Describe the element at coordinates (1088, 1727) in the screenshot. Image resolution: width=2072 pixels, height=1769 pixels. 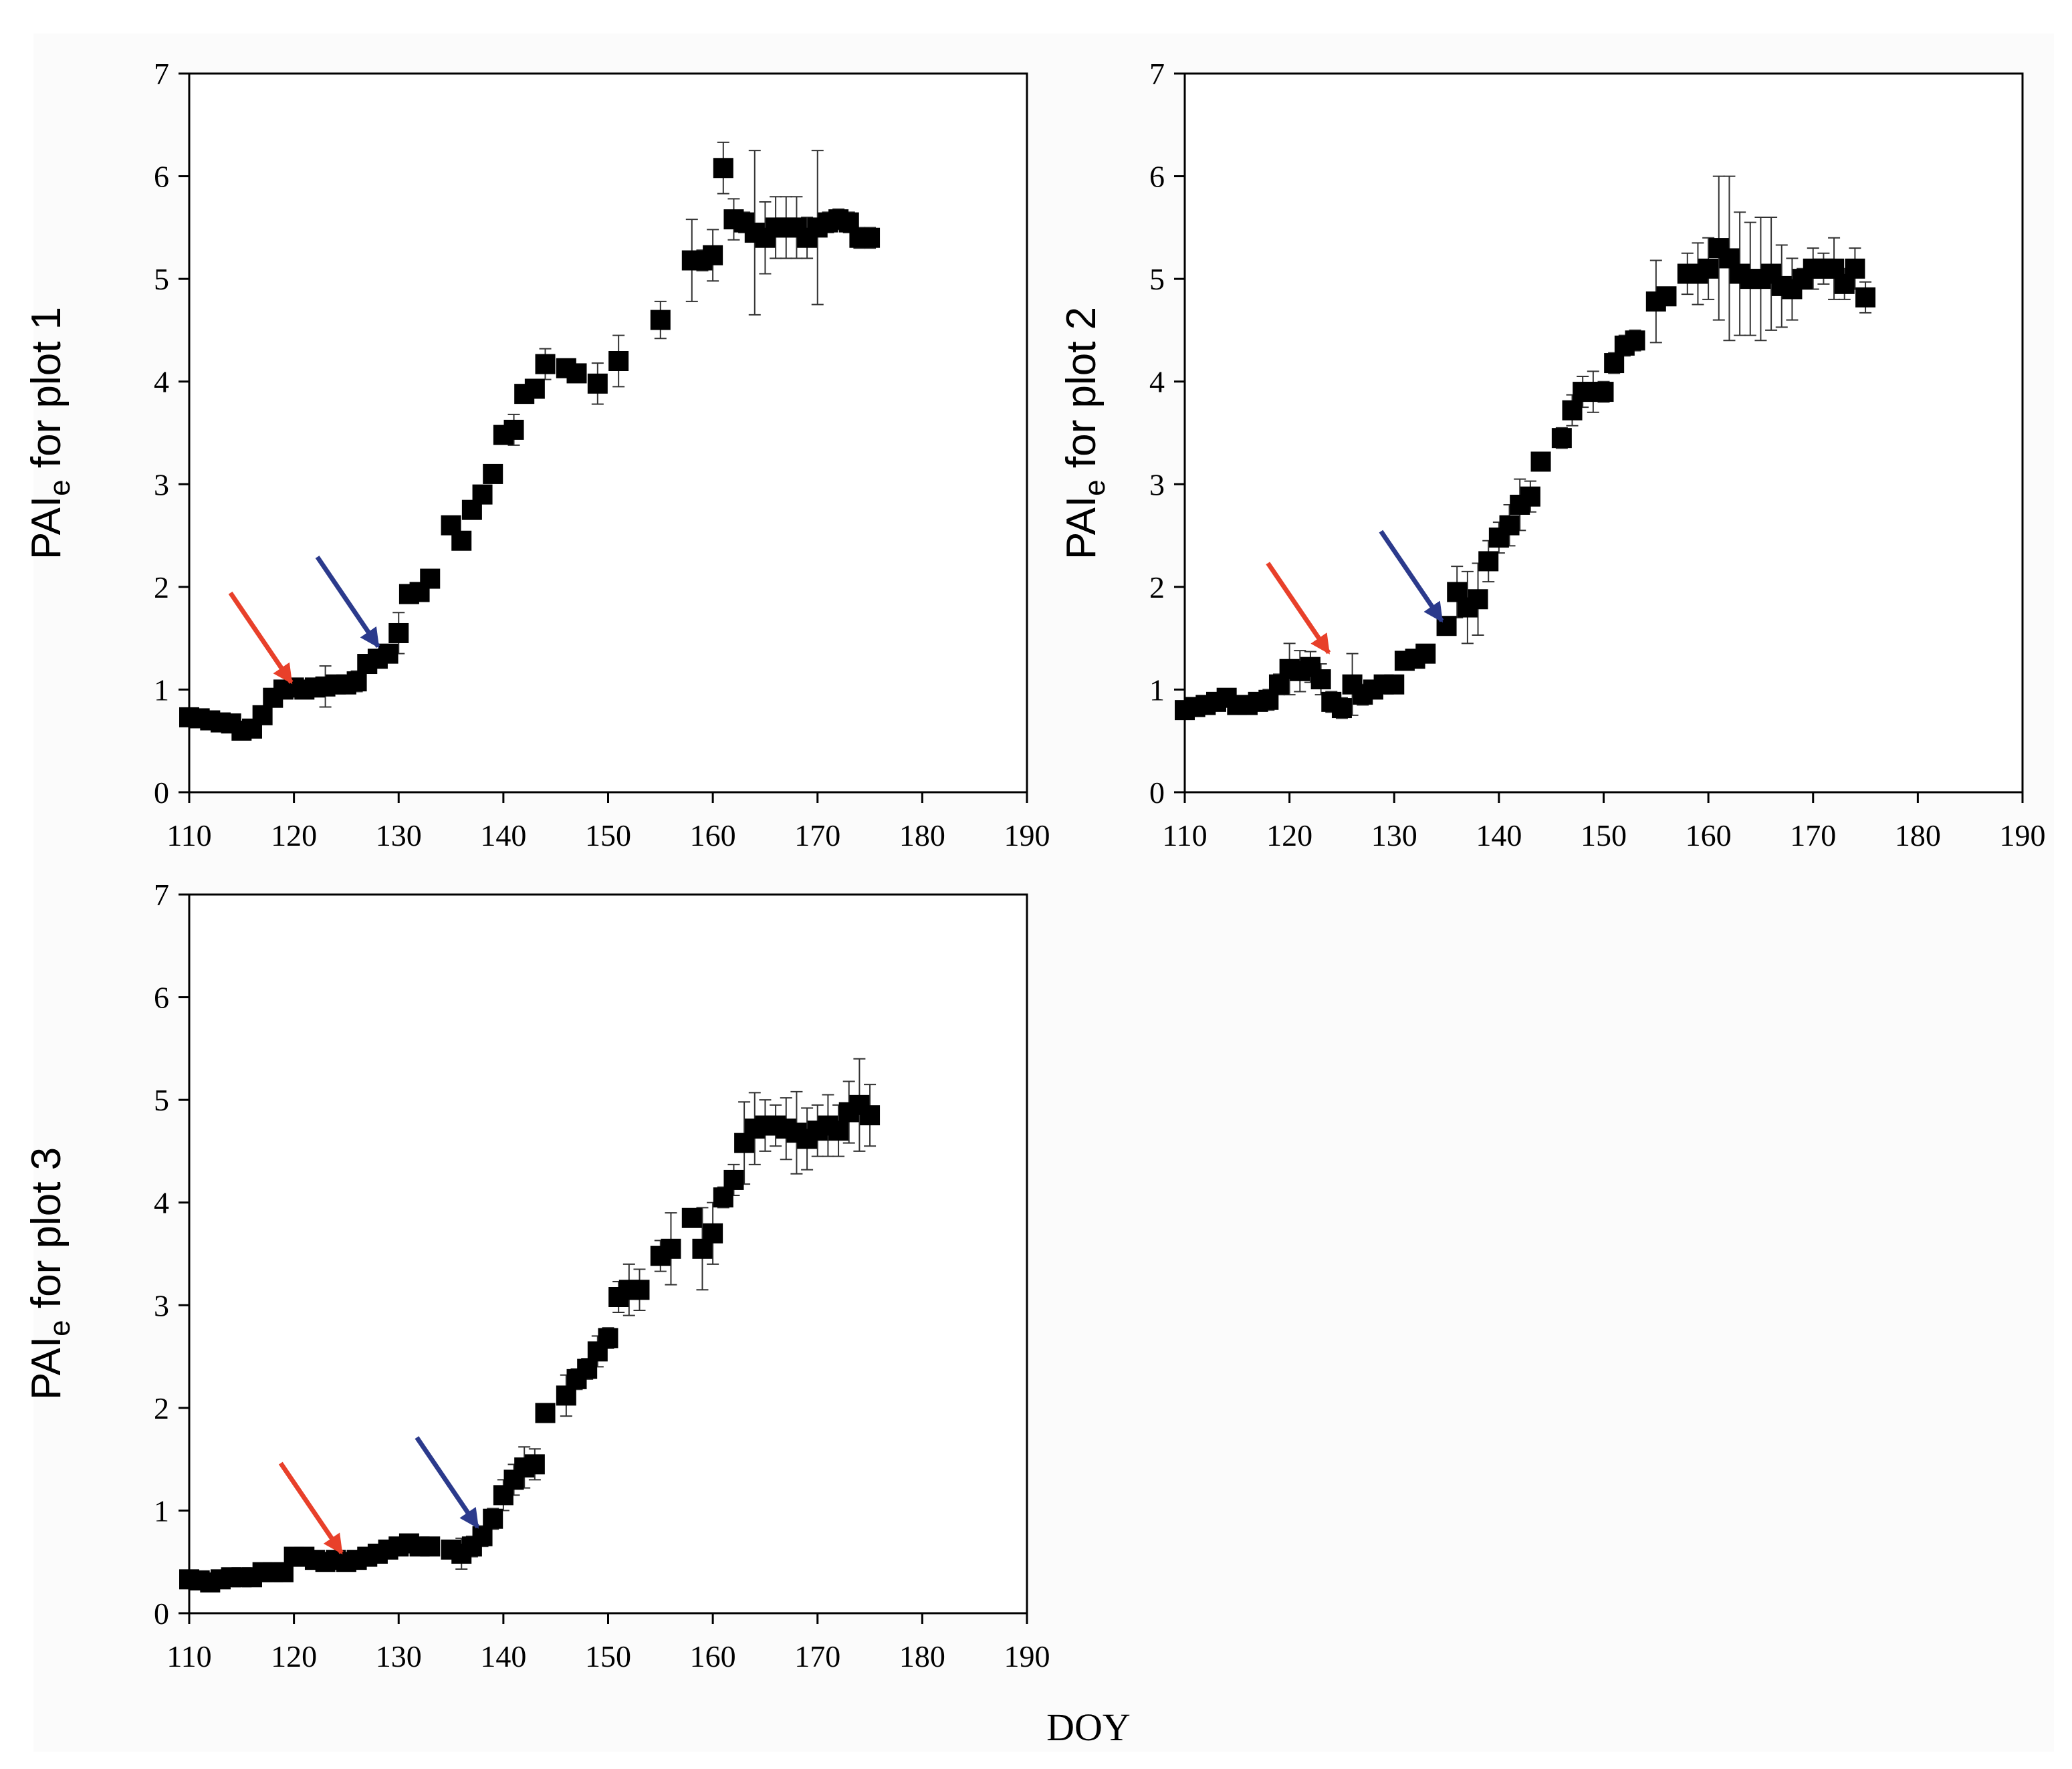
I see `x-axis-title: DOY` at that location.